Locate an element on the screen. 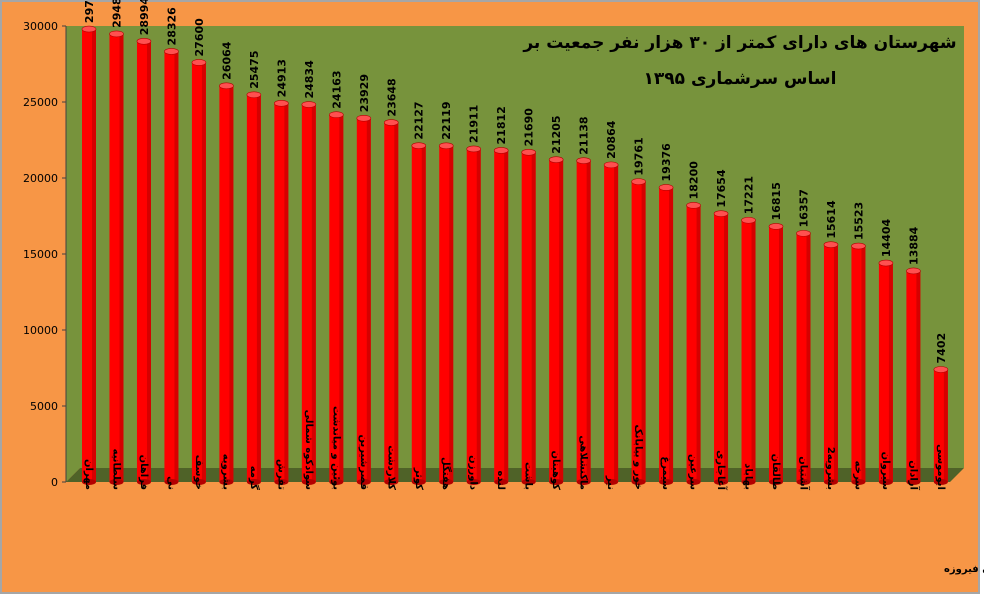 This screenshot has width=984, height=598. category-label: نی is located at coordinates (170, 483).